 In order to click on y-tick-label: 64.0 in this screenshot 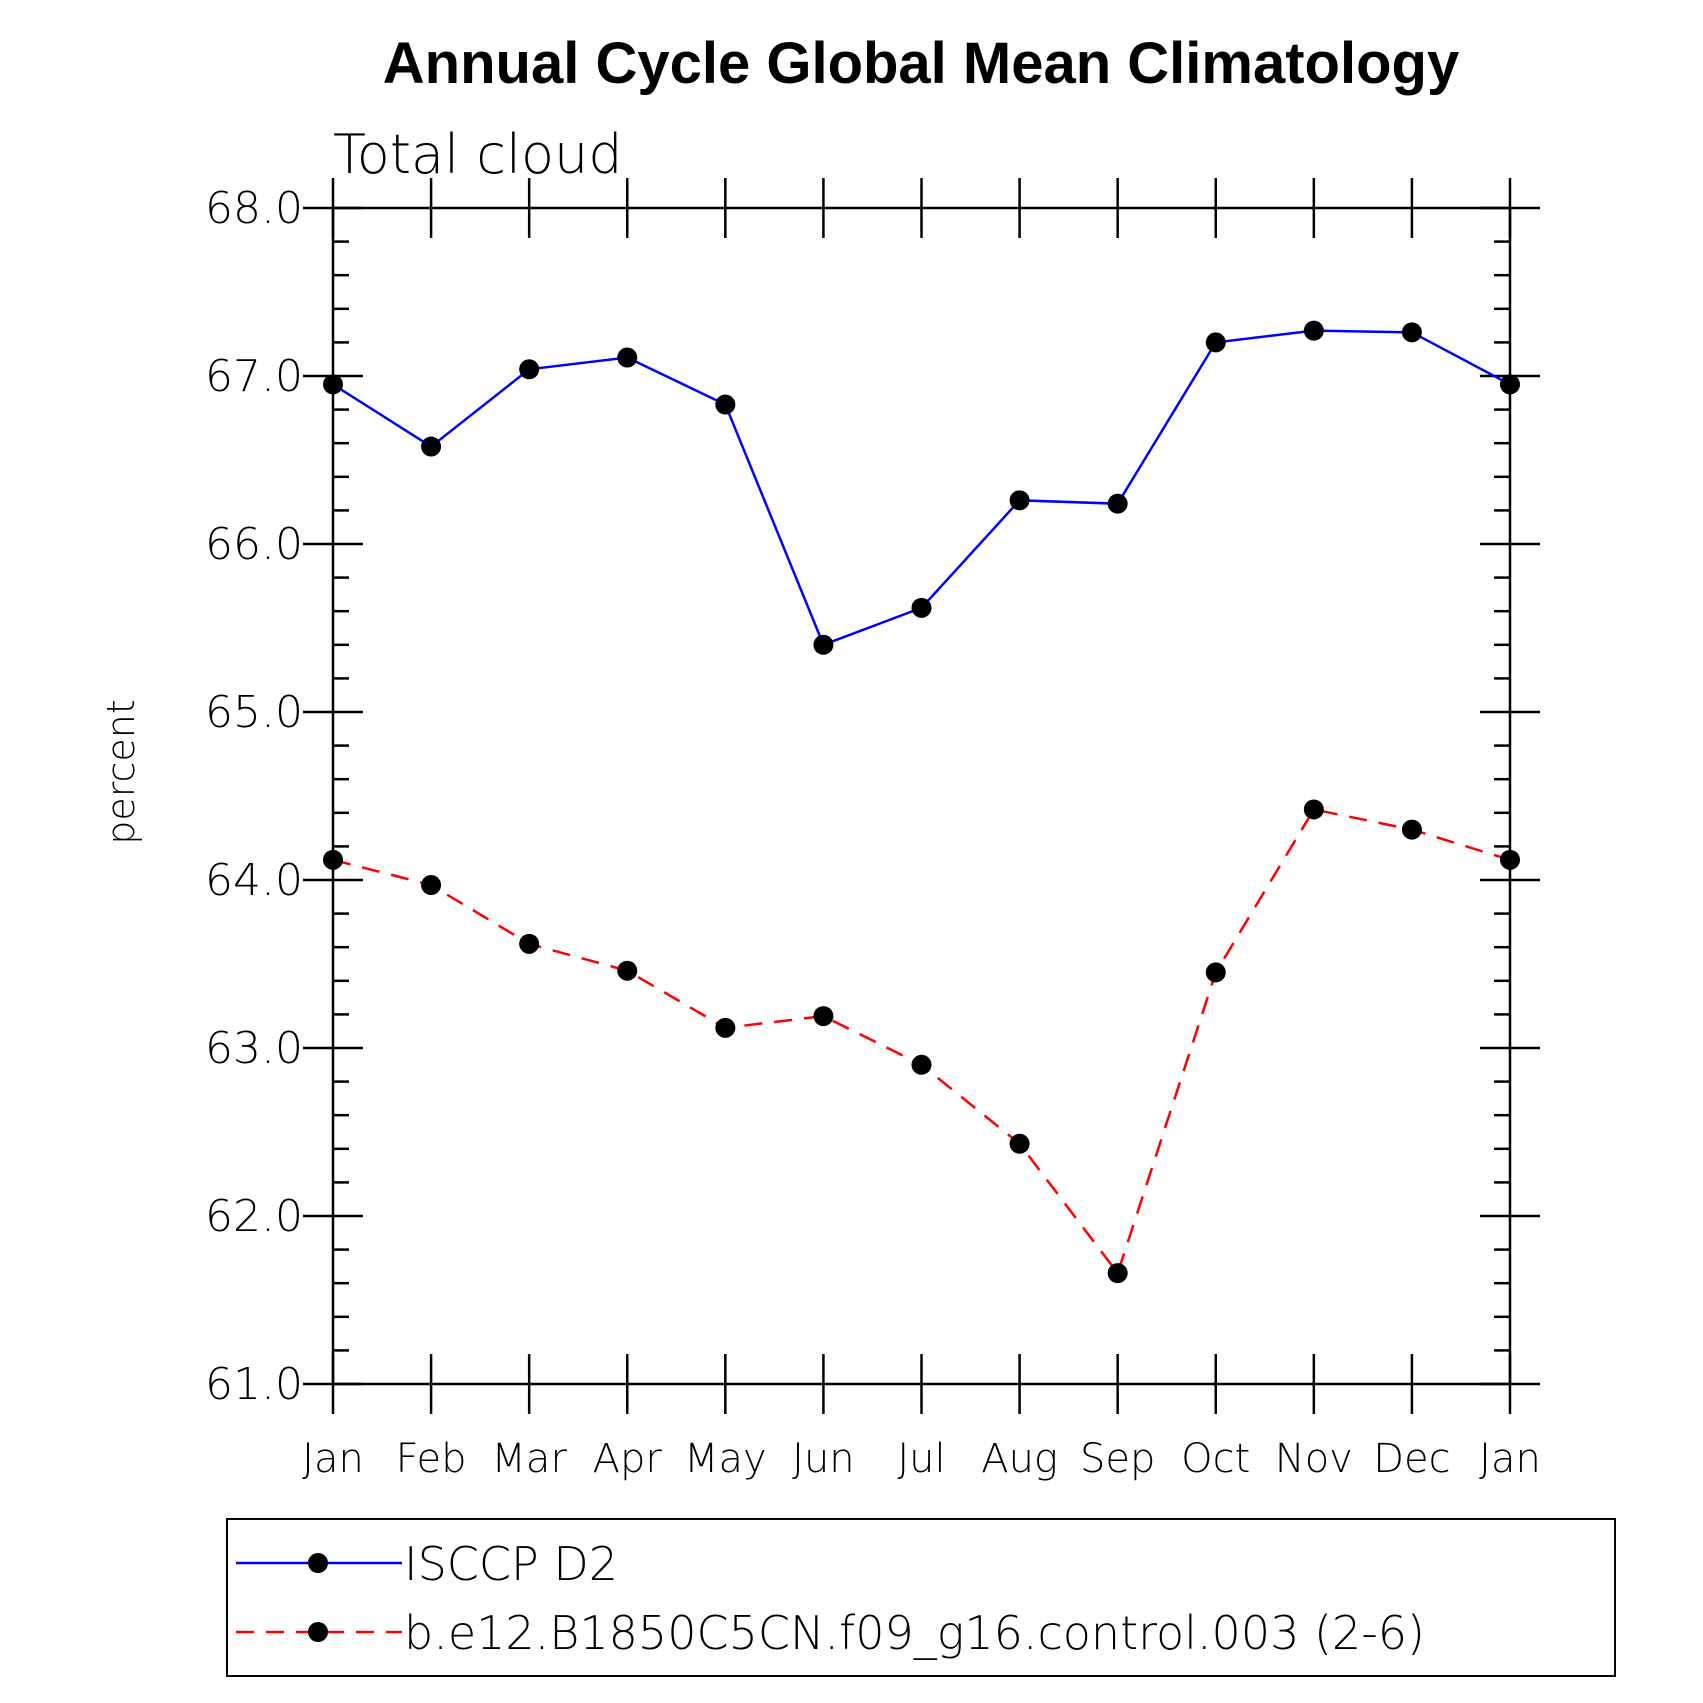, I will do `click(254, 880)`.